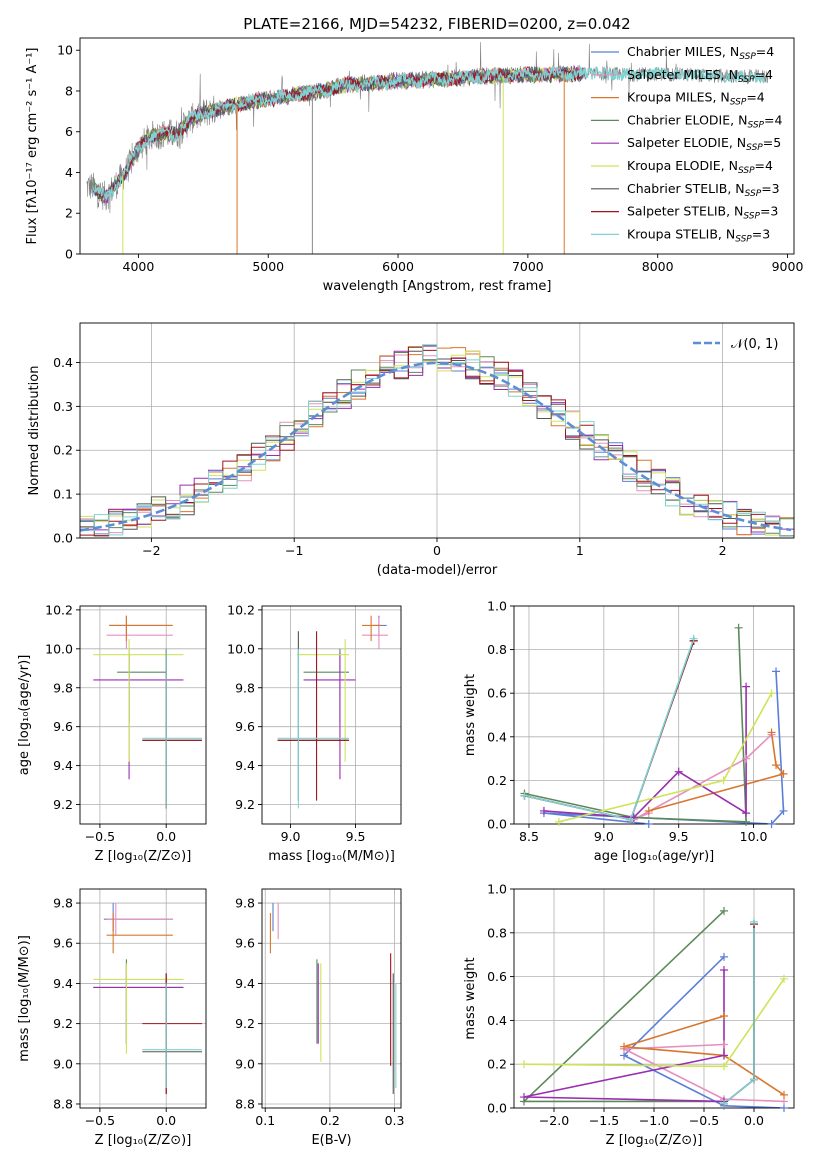  What do you see at coordinates (69, 254) in the screenshot?
I see `y-tick-label: 0` at bounding box center [69, 254].